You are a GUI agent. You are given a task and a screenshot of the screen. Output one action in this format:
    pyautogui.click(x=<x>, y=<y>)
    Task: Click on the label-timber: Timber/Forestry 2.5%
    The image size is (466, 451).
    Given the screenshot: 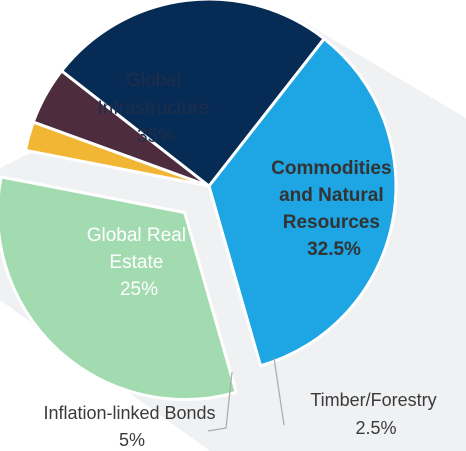 What is the action you would take?
    pyautogui.click(x=375, y=414)
    